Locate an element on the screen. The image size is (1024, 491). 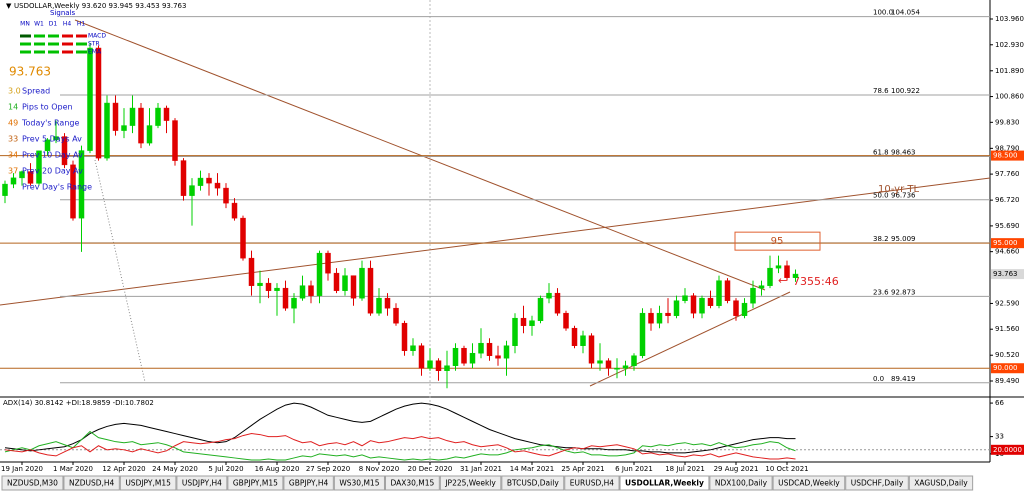
chart-tab-label: NZDUSD,M30 is located at coordinates (32, 483).